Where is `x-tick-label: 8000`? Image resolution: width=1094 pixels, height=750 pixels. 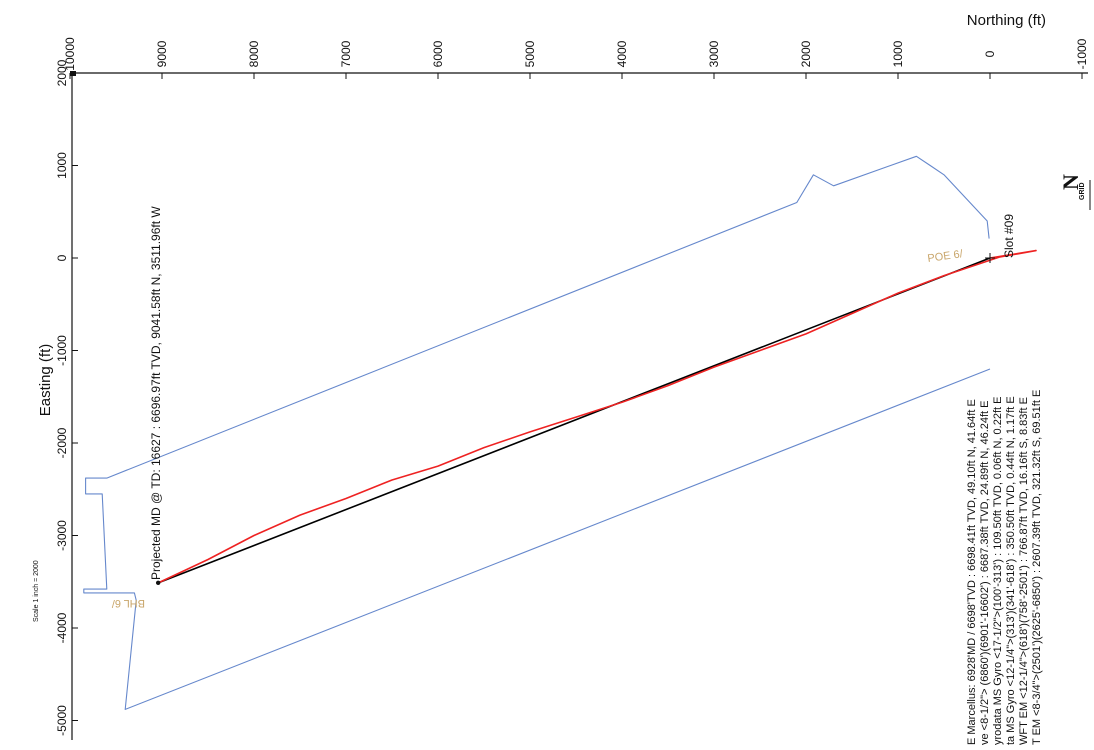 x-tick-label: 8000 is located at coordinates (254, 53).